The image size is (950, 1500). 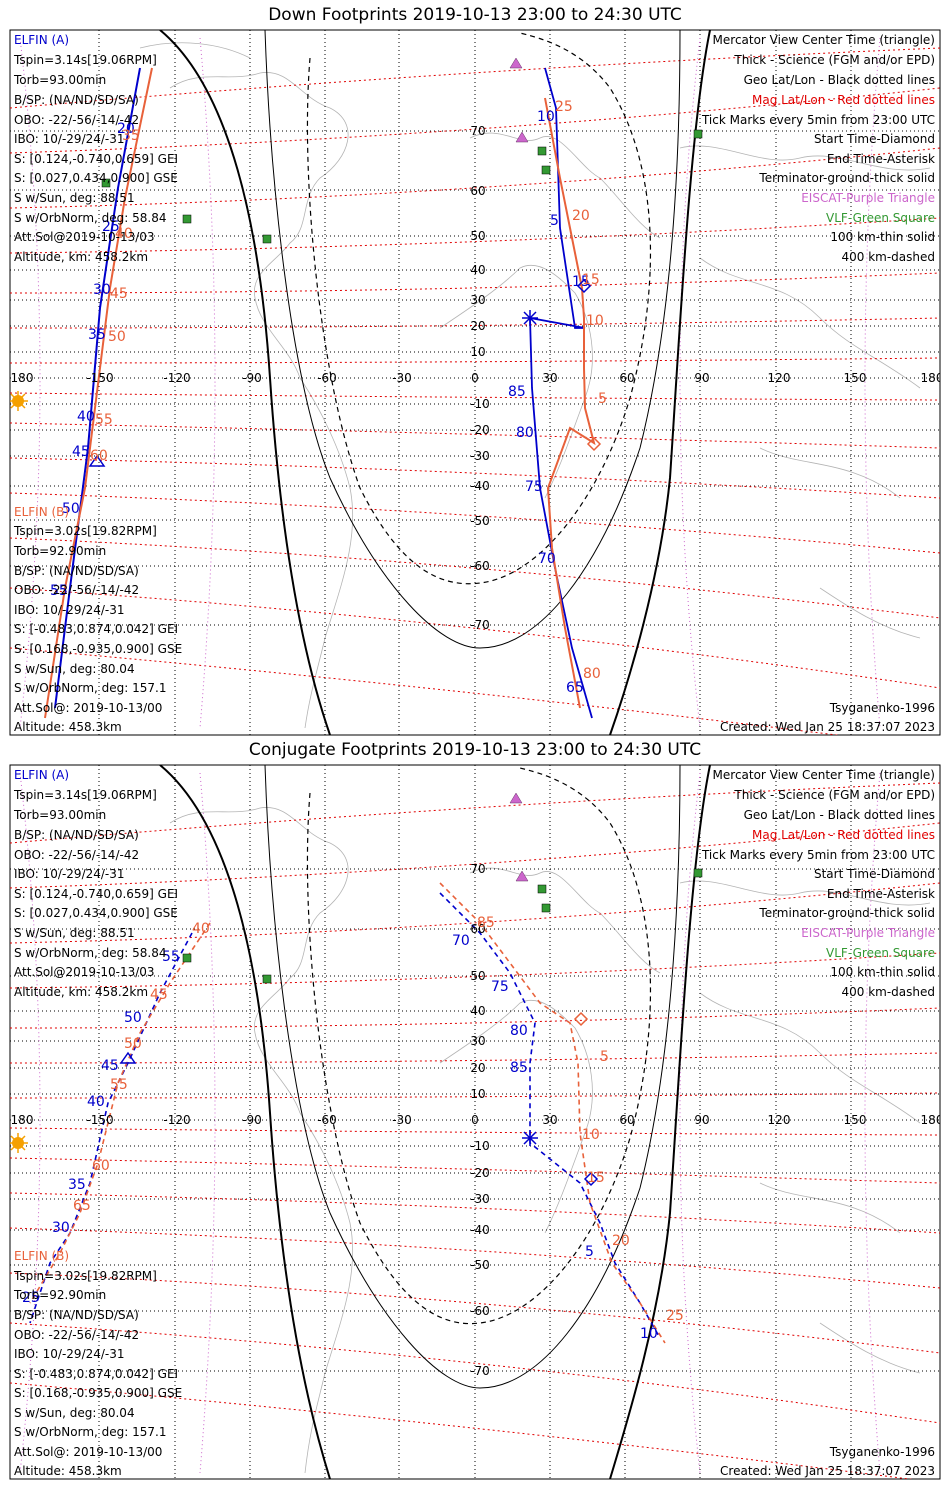 What do you see at coordinates (846, 913) in the screenshot?
I see `svg-text: Terminator-ground-thick solid` at bounding box center [846, 913].